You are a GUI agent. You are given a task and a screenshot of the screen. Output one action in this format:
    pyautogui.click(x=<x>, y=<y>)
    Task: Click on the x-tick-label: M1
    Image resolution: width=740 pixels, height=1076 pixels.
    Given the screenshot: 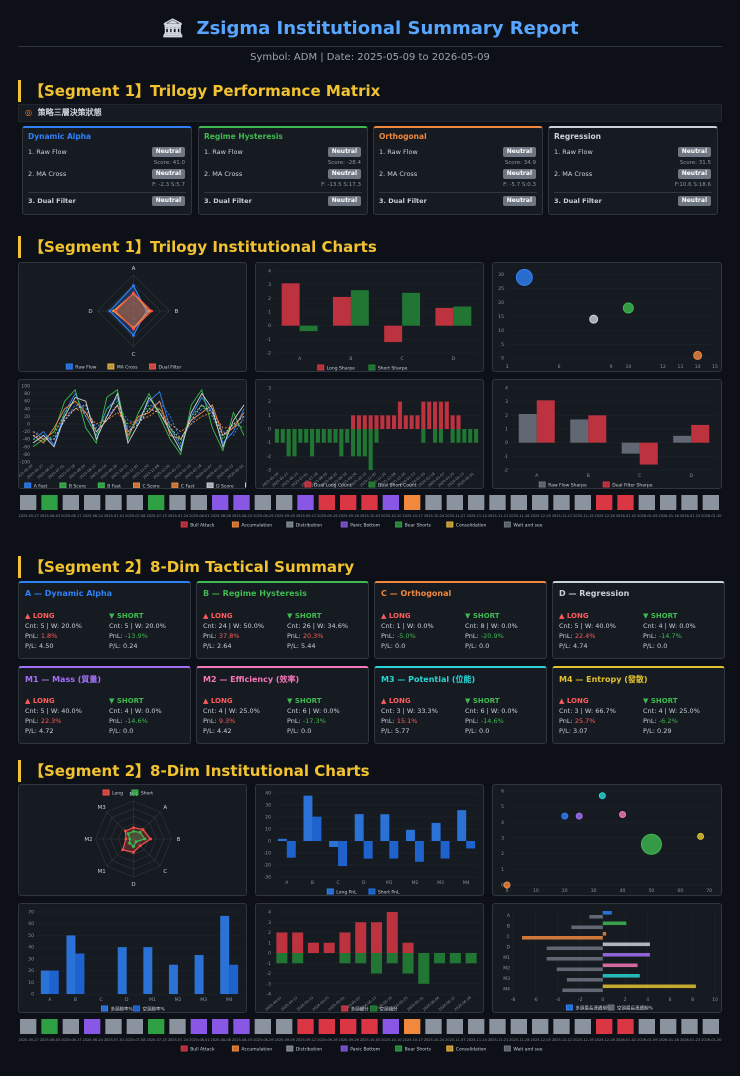 What is the action you would take?
    pyautogui.click(x=389, y=883)
    